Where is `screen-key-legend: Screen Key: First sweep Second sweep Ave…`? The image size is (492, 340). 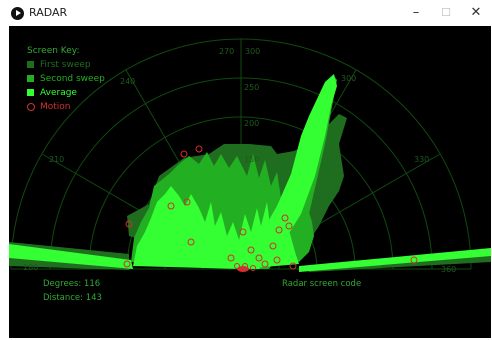
screen-key-legend: Screen Key: First sweep Second sweep Ave… is located at coordinates (66, 79).